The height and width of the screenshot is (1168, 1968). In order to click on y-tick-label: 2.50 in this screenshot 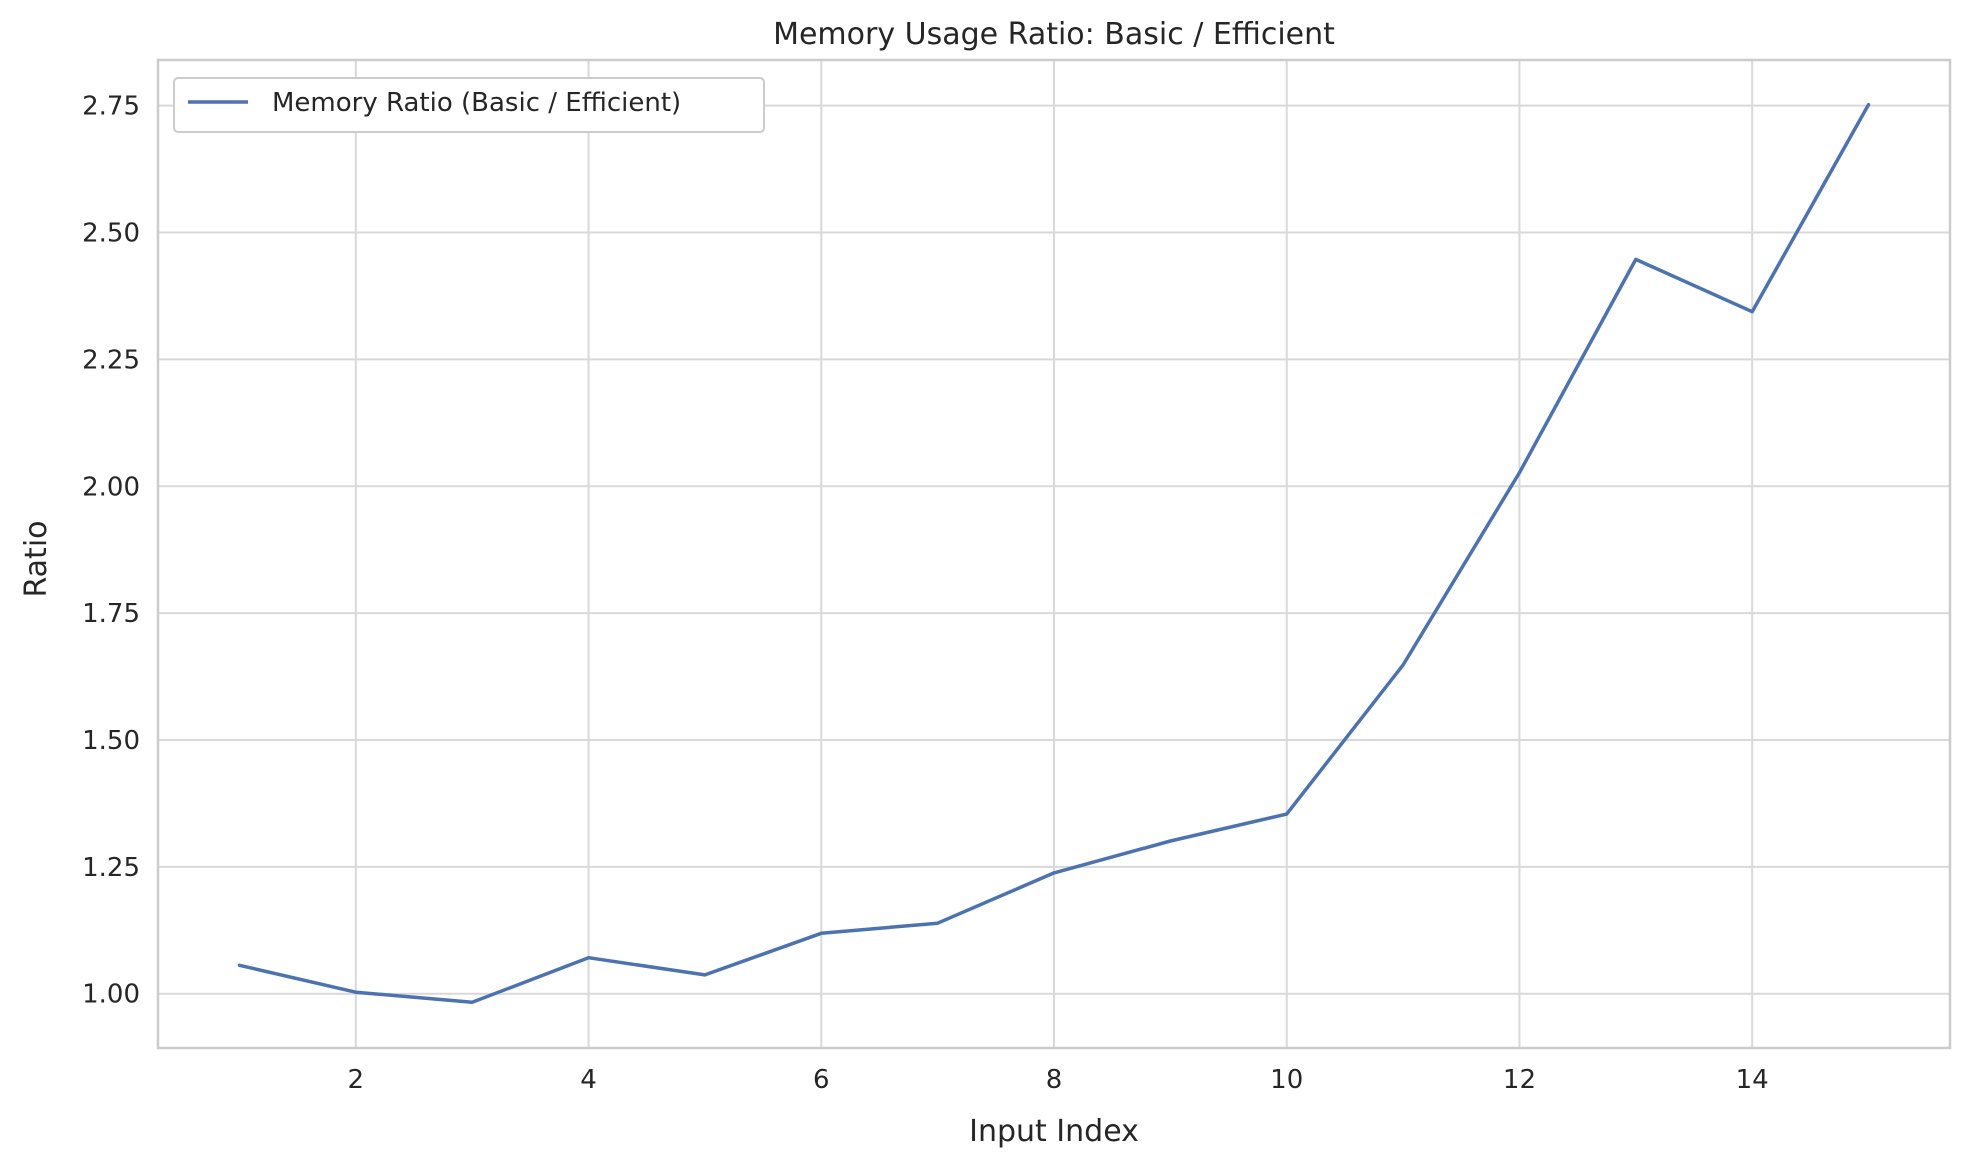, I will do `click(111, 234)`.